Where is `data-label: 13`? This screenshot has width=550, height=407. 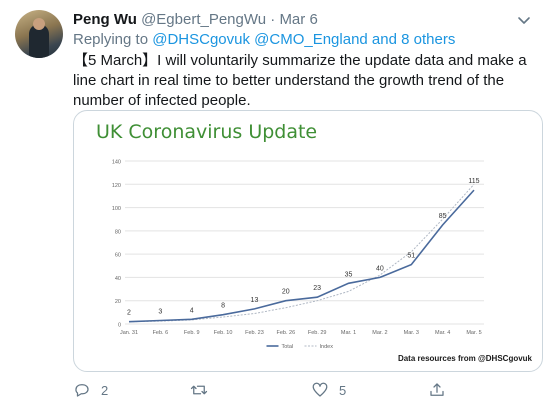
data-label: 13 is located at coordinates (255, 300).